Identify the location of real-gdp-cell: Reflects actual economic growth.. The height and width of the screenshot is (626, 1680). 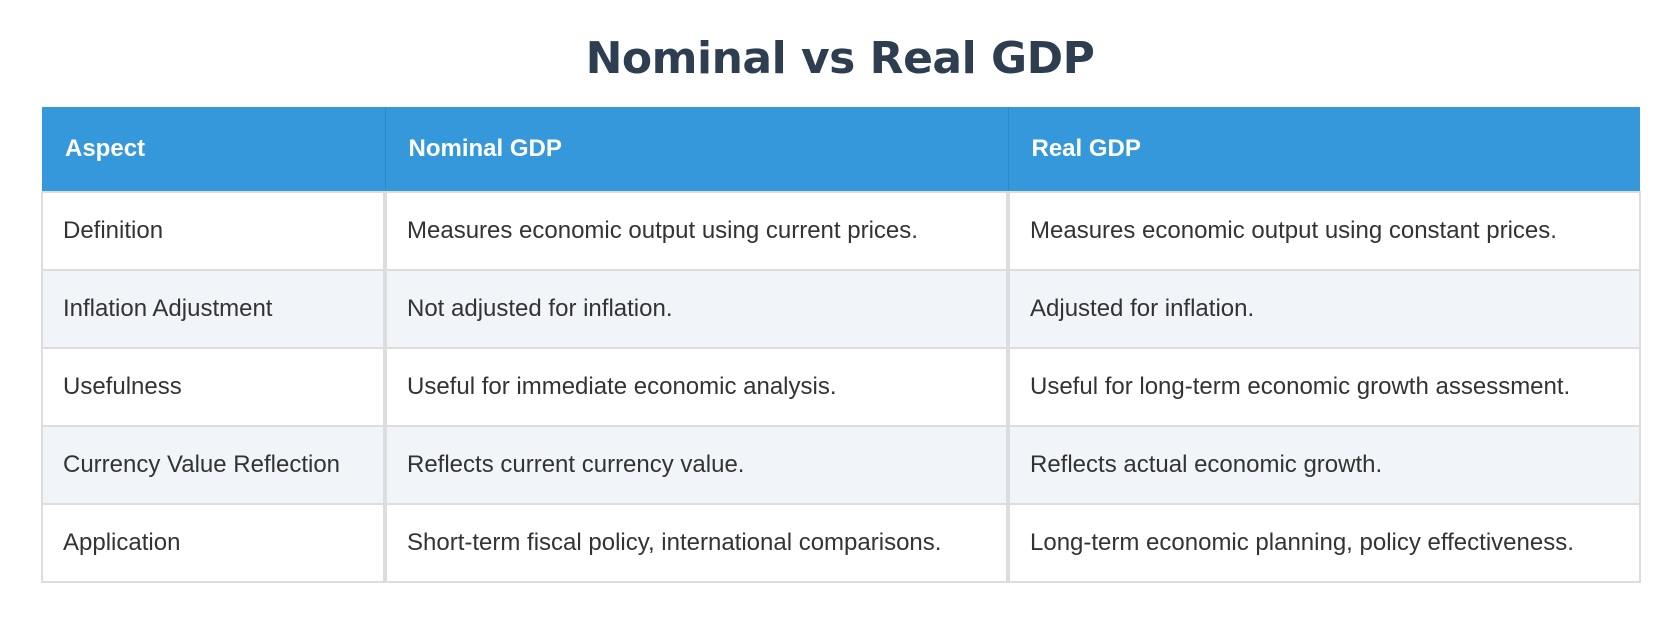
(1324, 465).